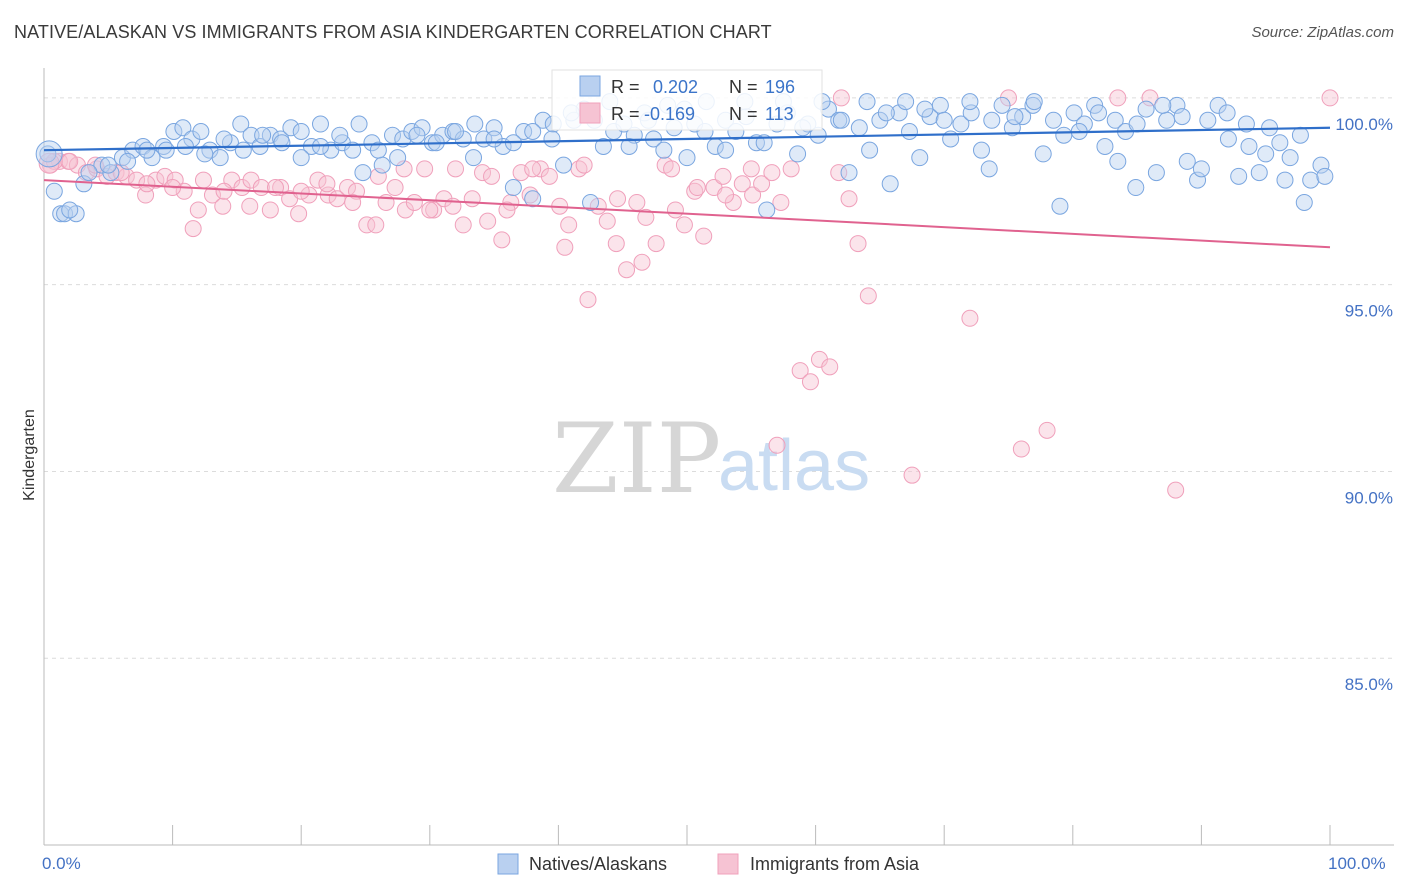 The image size is (1406, 892). What do you see at coordinates (1322, 32) in the screenshot?
I see `chart-source: Source: ZipAtlas.com` at bounding box center [1322, 32].